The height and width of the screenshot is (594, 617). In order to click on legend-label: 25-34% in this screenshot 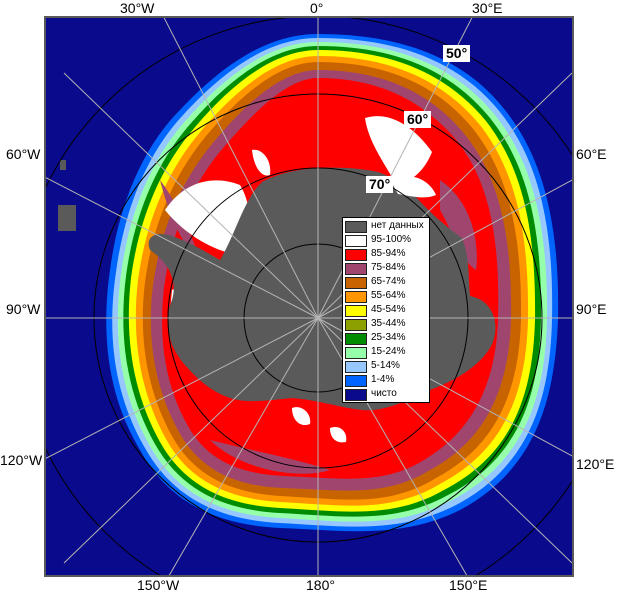, I will do `click(388, 337)`.